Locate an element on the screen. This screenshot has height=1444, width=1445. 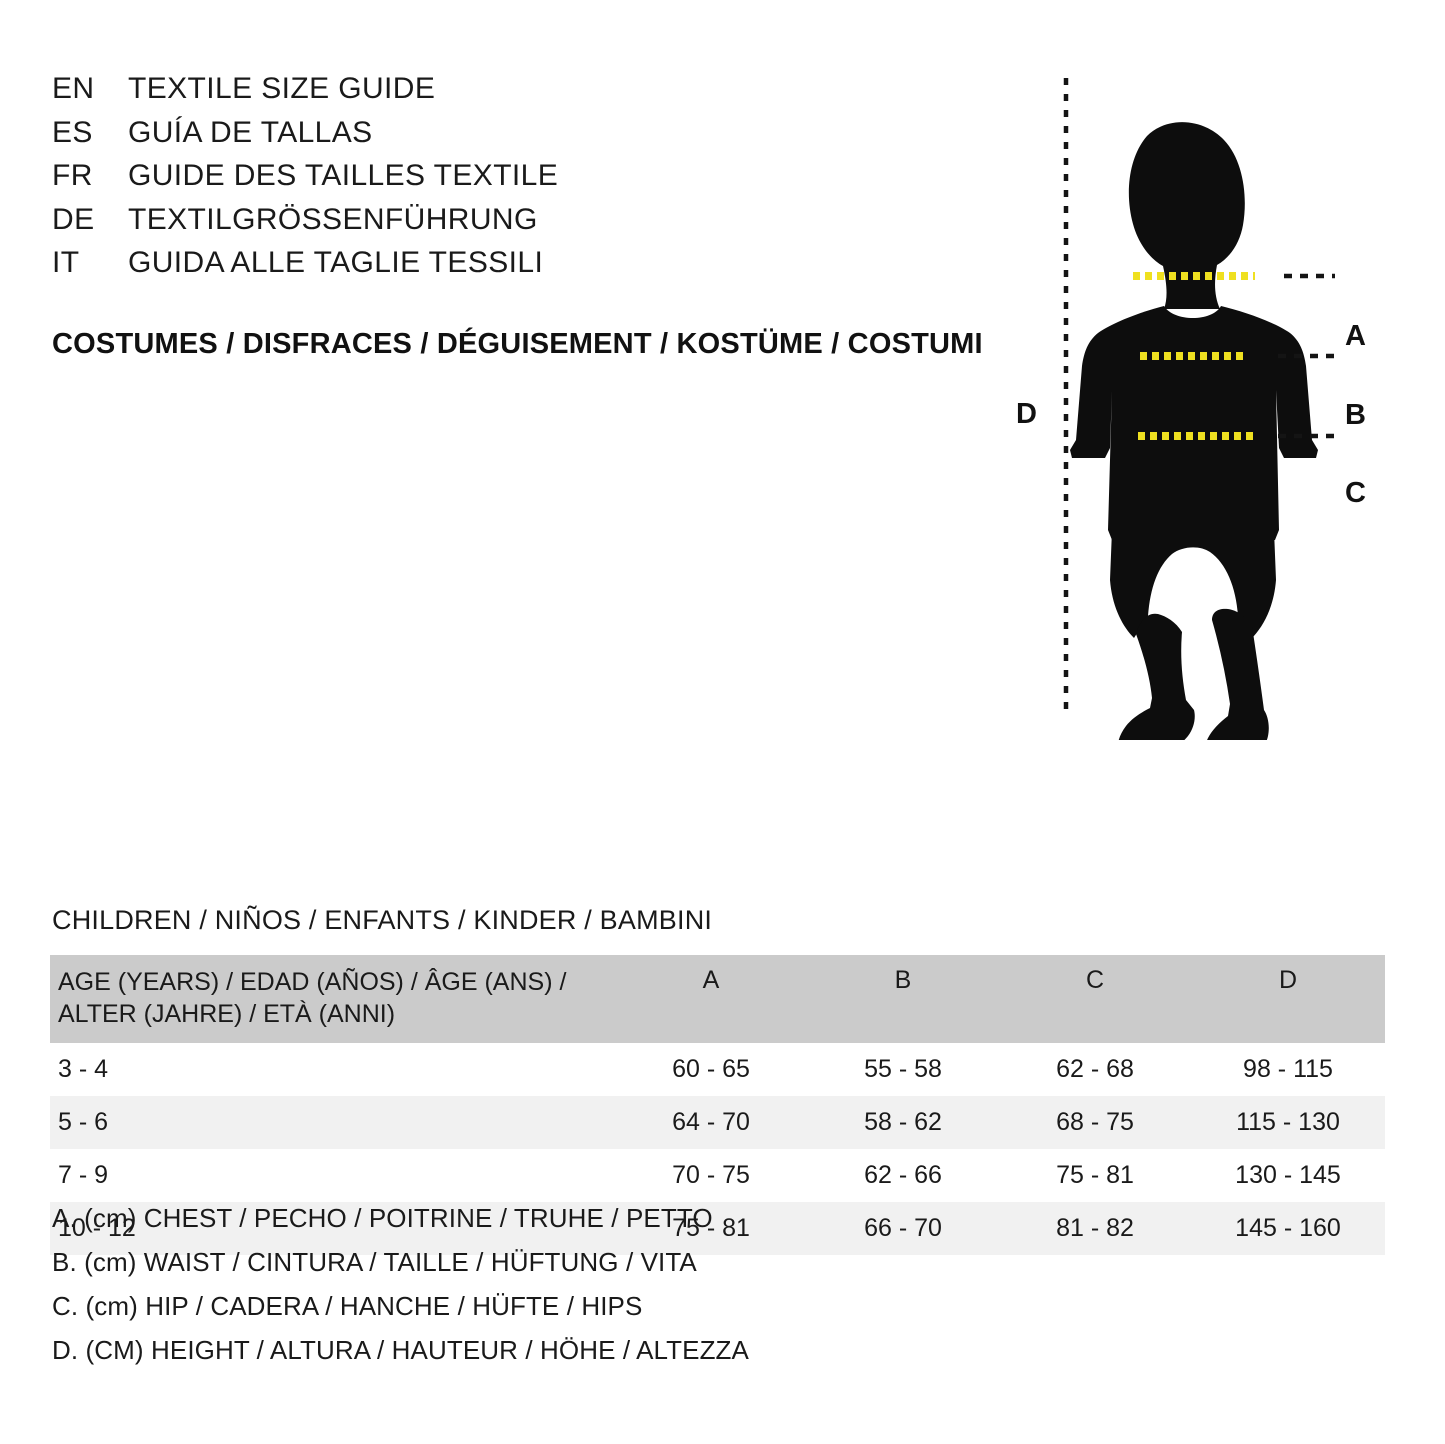
cell-age: 10 - 12 is located at coordinates (332, 1228).